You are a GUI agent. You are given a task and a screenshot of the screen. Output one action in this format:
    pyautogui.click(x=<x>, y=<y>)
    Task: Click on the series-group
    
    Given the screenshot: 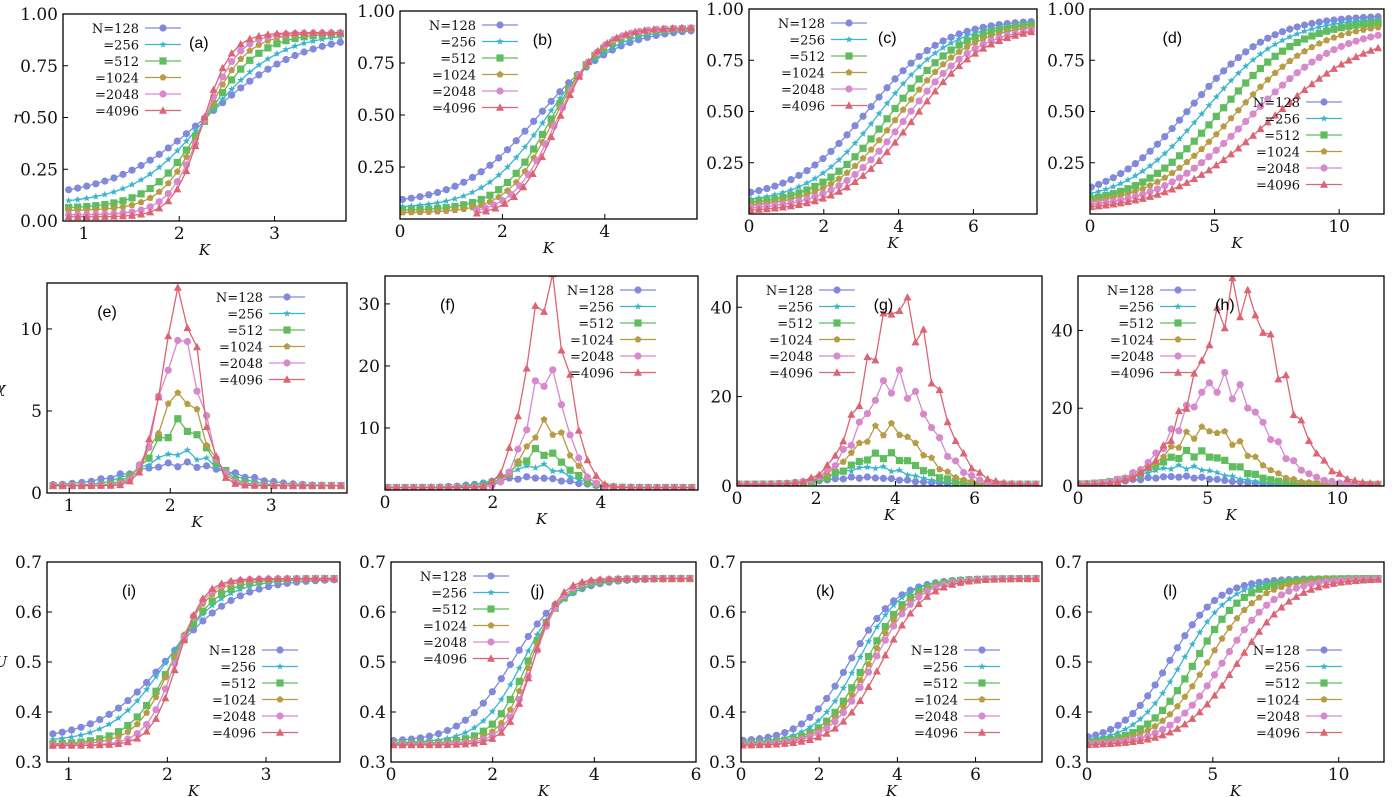 What is the action you would take?
    pyautogui.click(x=892, y=115)
    